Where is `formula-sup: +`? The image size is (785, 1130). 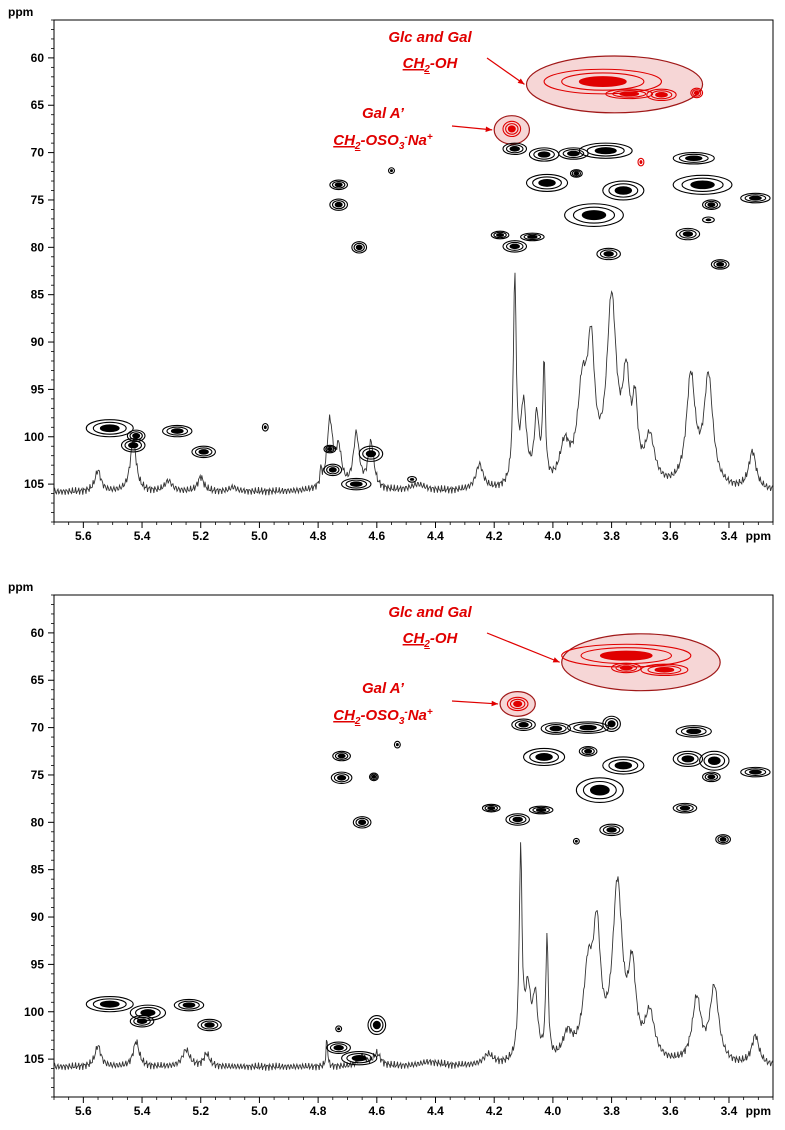 formula-sup: + is located at coordinates (430, 712).